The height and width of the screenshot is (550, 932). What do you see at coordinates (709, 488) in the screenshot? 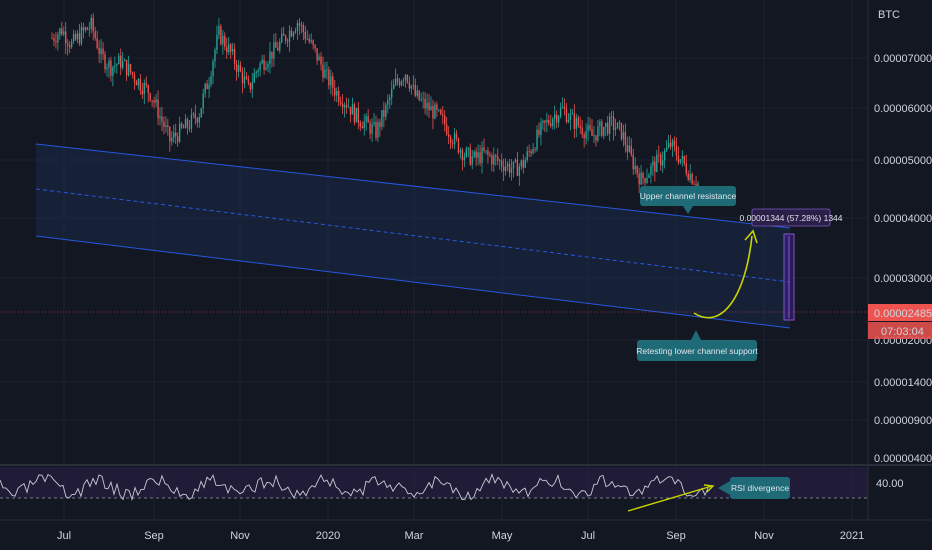
I see `rsi-divergence-arrowhead` at bounding box center [709, 488].